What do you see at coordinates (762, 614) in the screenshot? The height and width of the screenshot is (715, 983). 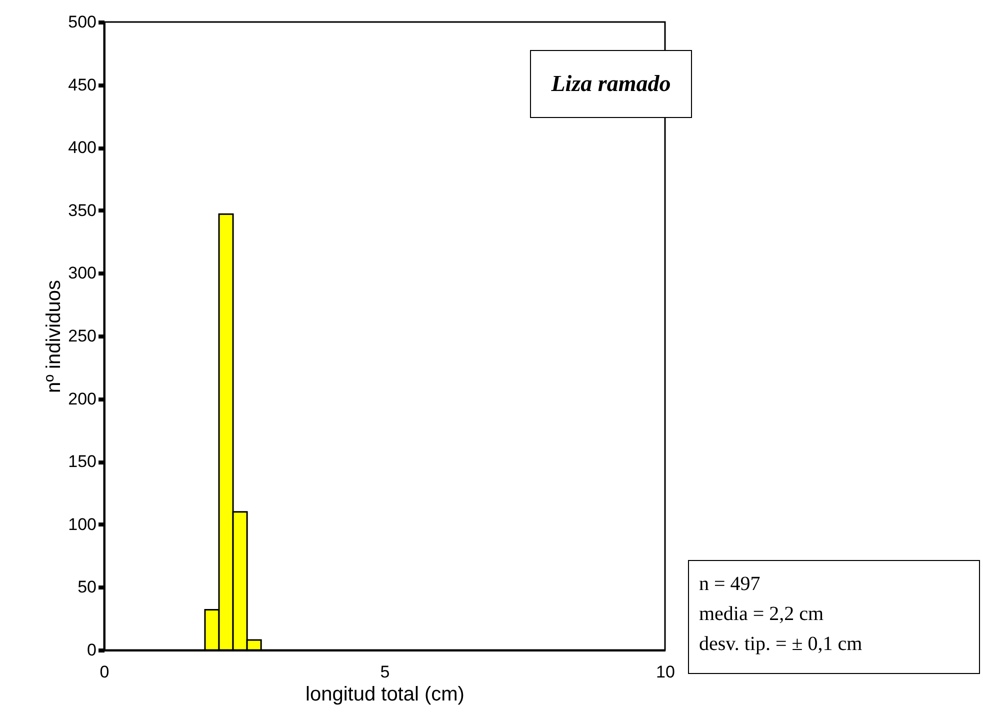 I see `text: media = 2,2 cm` at bounding box center [762, 614].